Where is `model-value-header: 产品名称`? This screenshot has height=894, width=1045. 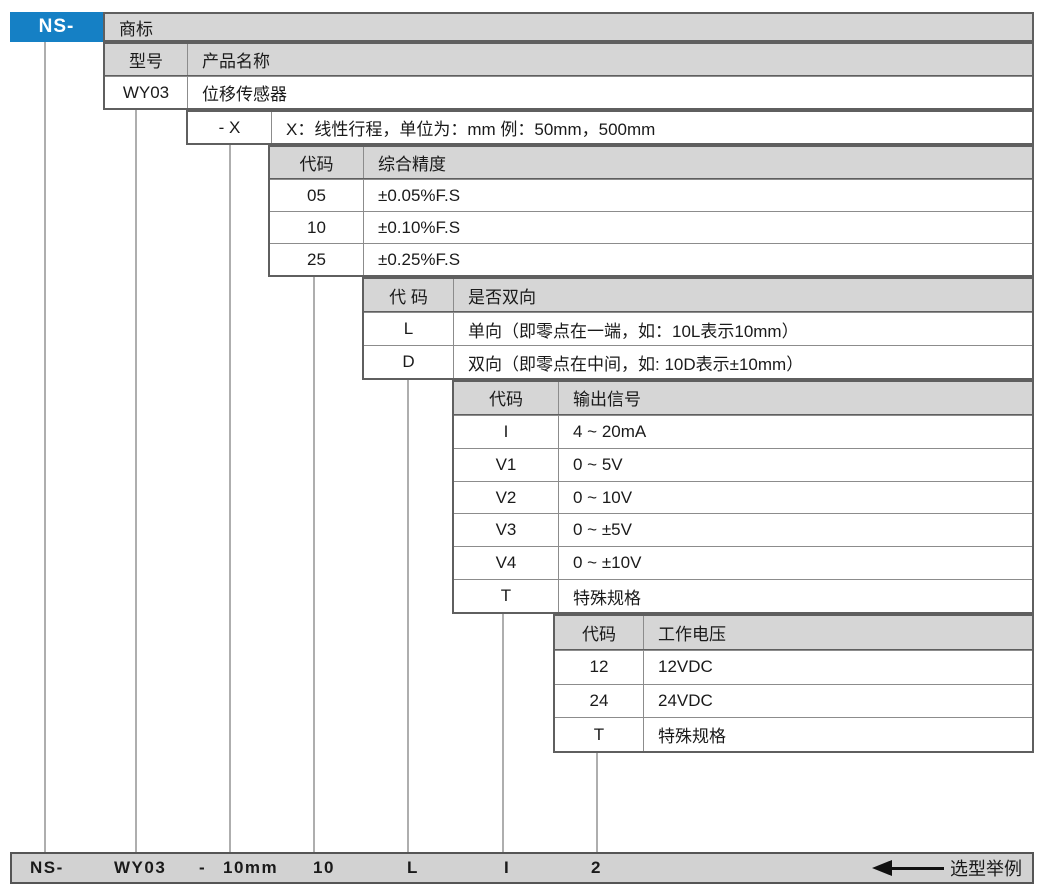
model-value-header: 产品名称 is located at coordinates (236, 61).